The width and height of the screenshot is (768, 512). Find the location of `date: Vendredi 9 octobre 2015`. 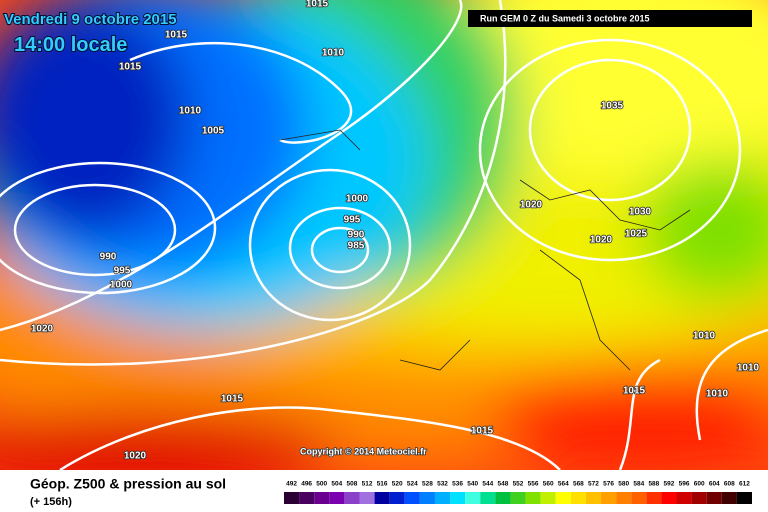

date: Vendredi 9 octobre 2015 is located at coordinates (90, 19).